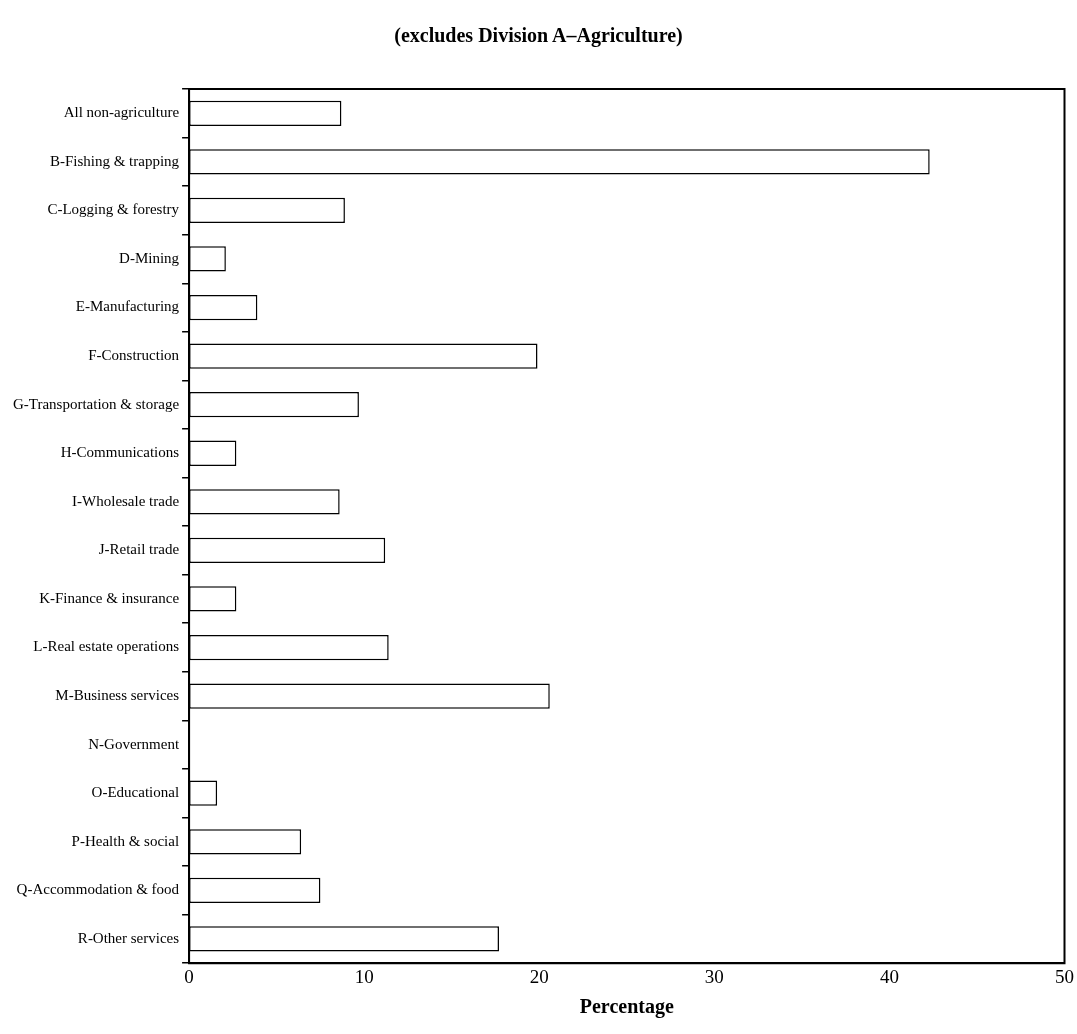 The height and width of the screenshot is (1034, 1077). I want to click on y-tick-label: D-Mining, so click(149, 257).